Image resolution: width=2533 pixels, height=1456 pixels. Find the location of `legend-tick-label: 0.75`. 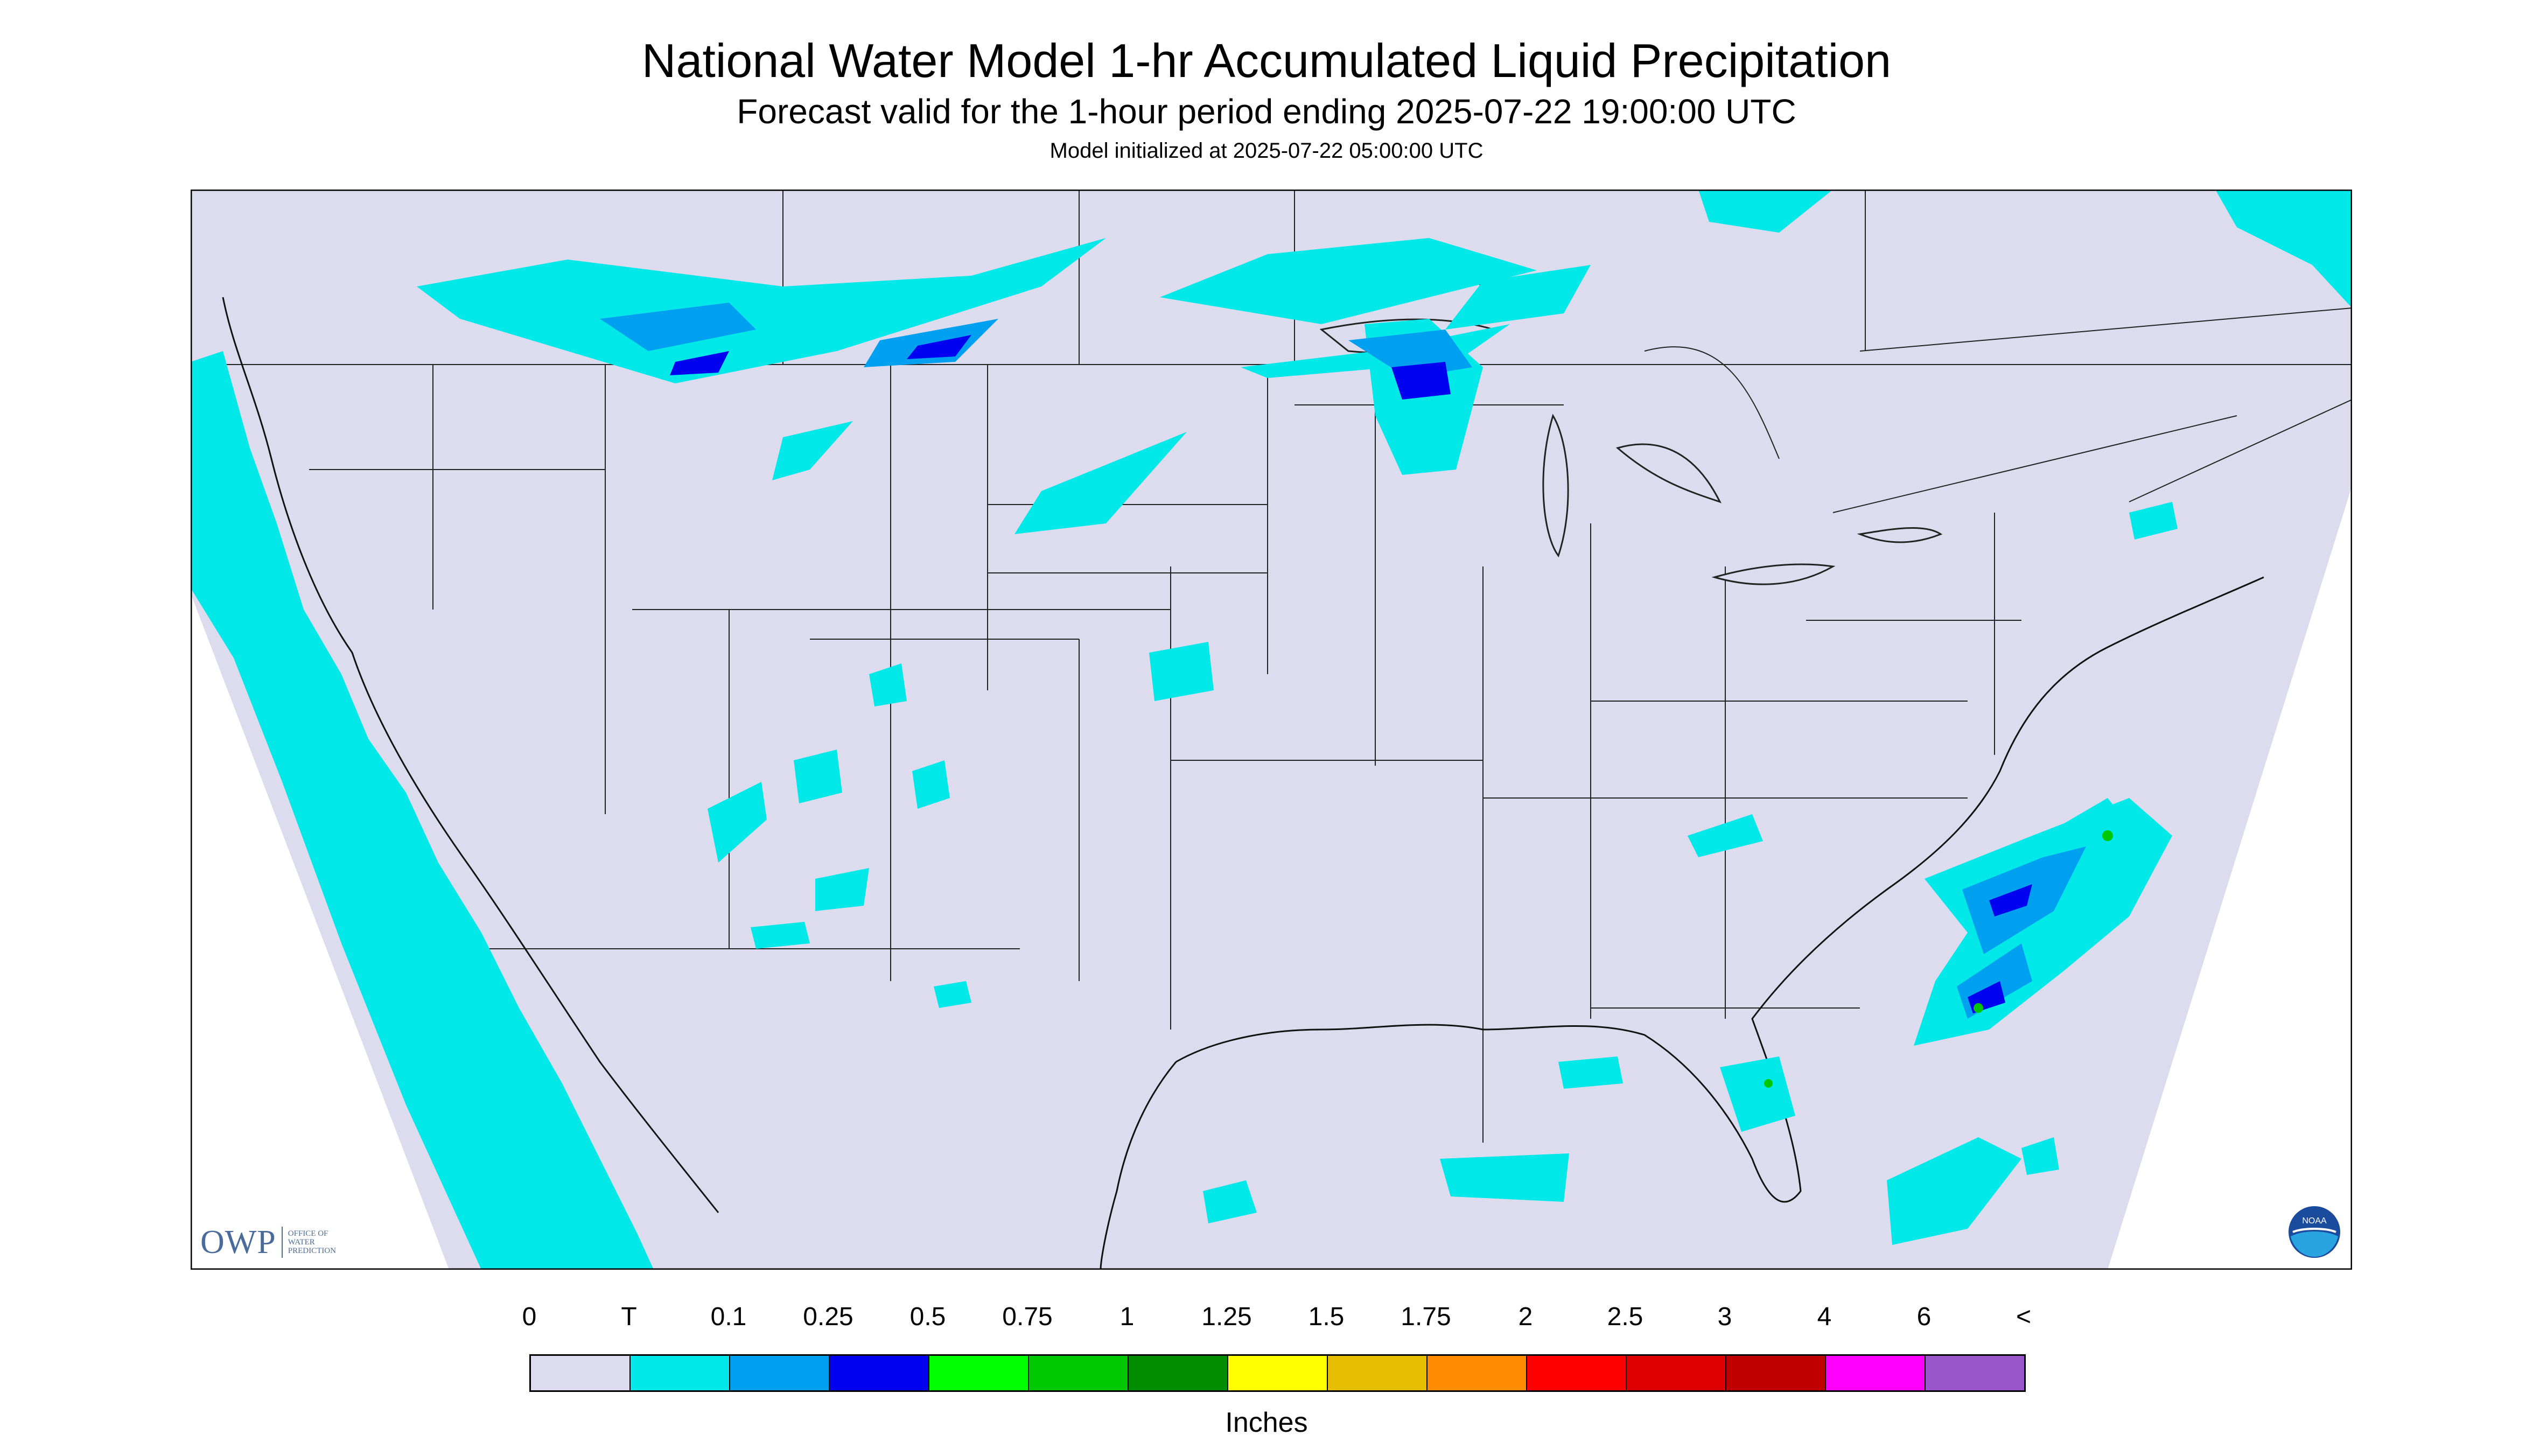

legend-tick-label: 0.75 is located at coordinates (1027, 1317).